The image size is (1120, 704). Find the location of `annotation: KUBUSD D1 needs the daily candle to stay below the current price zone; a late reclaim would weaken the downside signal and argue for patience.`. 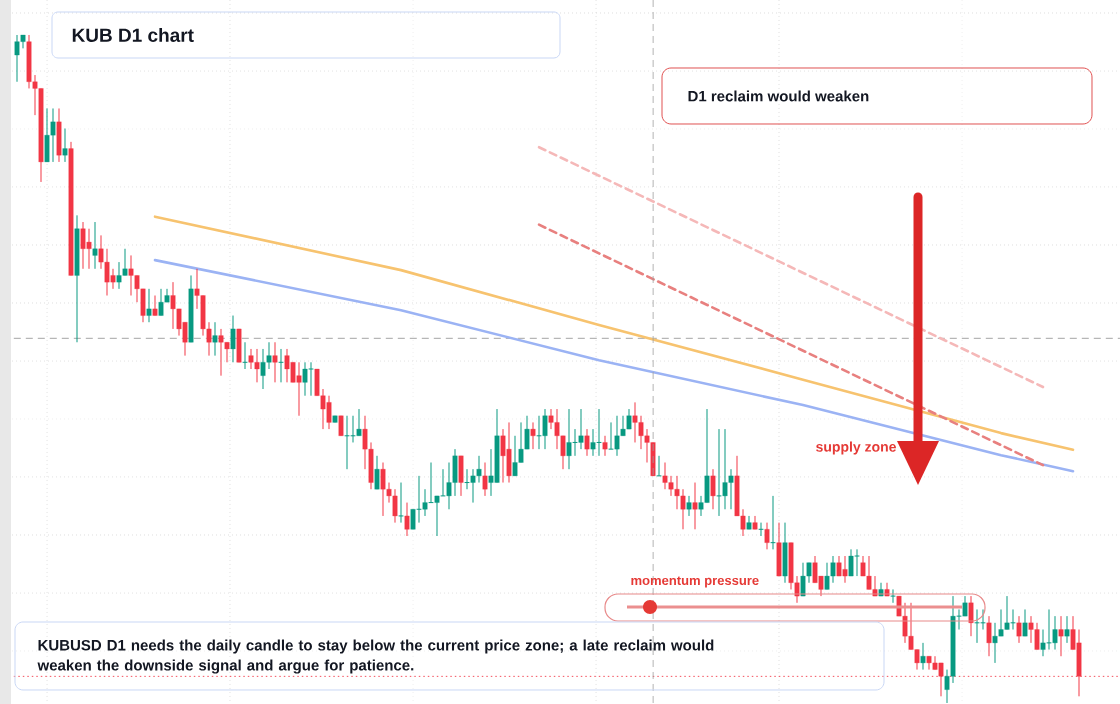

annotation: KUBUSD D1 needs the daily candle to stay below the current price zone; a late reclaim would weaken the downside signal and argue for patience. is located at coordinates (375, 656).